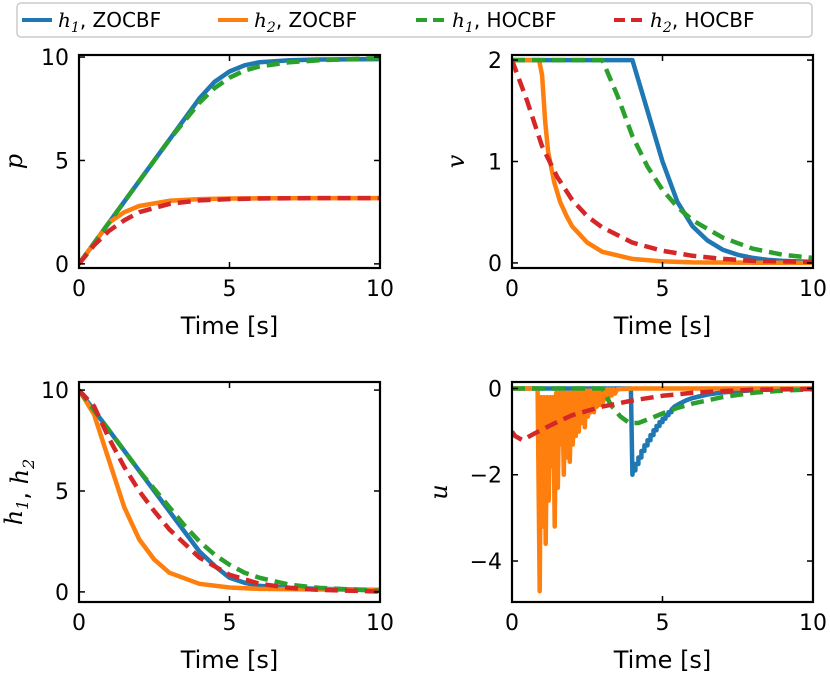 The width and height of the screenshot is (830, 684). I want to click on y-axis-title: v, so click(456, 161).